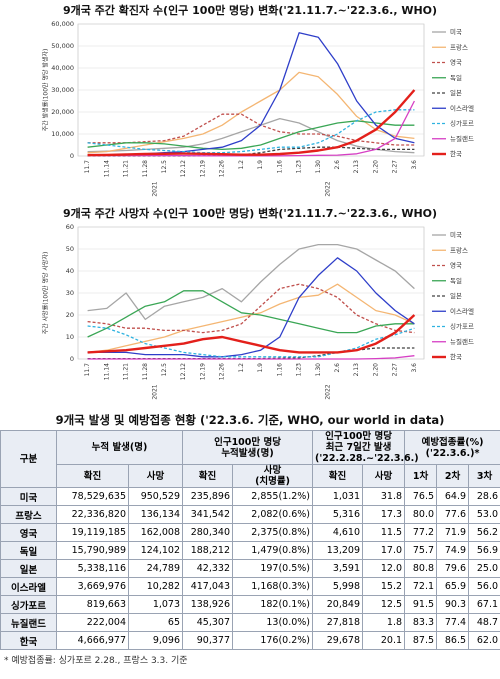 The height and width of the screenshot is (679, 500). Describe the element at coordinates (453, 604) in the screenshot. I see `value-cell: 90.3` at that location.